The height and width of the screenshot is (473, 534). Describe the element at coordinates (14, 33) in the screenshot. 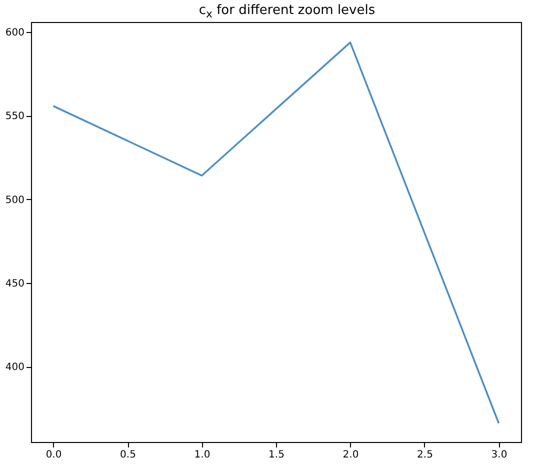

I see `y-tick-label: 600` at that location.